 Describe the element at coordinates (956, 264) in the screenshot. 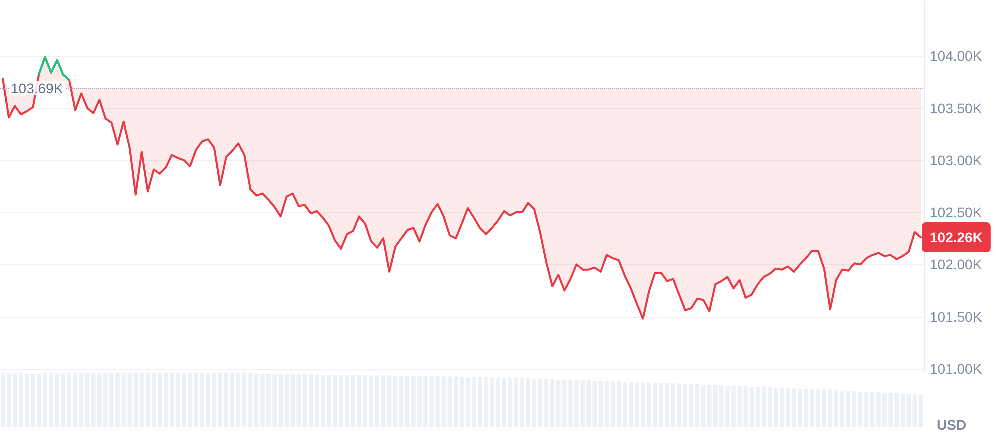

I see `y-tick-label: 102.00K` at that location.